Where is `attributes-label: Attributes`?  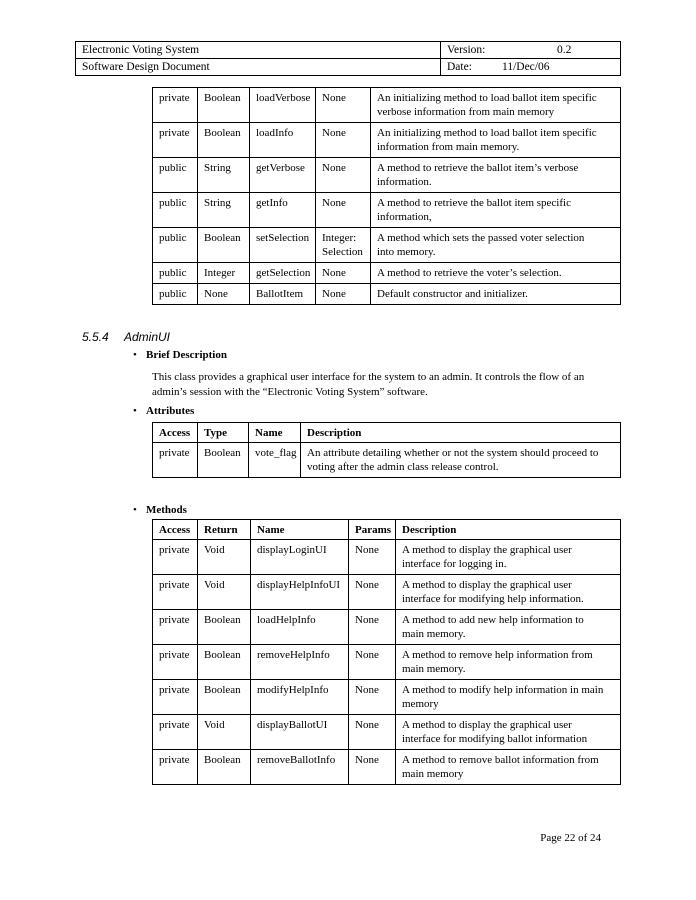
attributes-label: Attributes is located at coordinates (170, 411).